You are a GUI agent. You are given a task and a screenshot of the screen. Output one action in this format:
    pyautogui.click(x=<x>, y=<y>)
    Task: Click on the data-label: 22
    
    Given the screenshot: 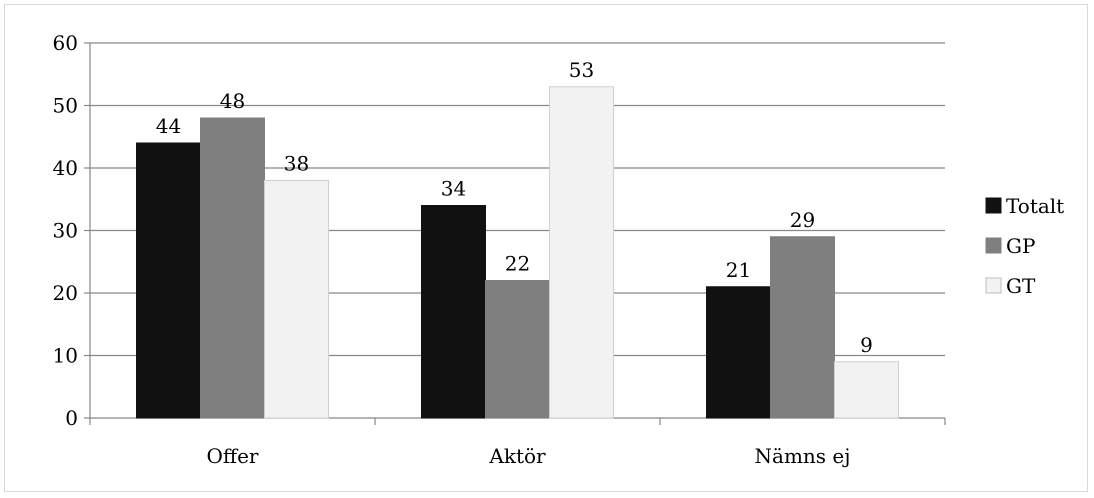 What is the action you would take?
    pyautogui.click(x=517, y=264)
    